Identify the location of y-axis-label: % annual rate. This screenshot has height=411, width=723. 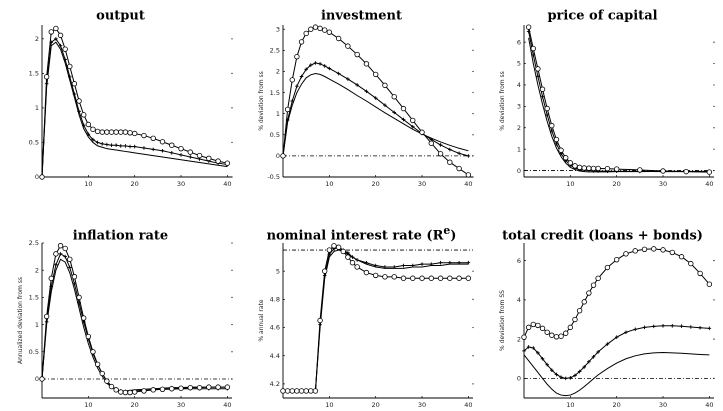
(261, 320).